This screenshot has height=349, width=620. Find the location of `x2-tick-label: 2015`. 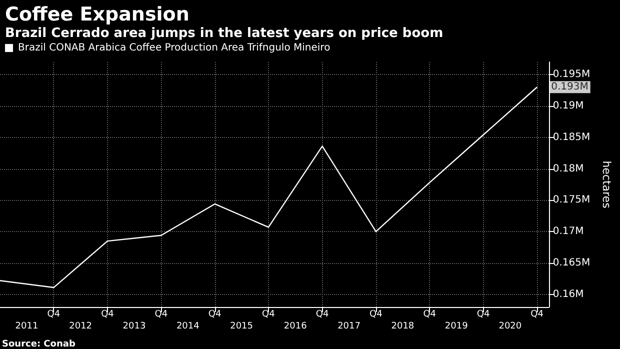

x2-tick-label: 2015 is located at coordinates (242, 327).